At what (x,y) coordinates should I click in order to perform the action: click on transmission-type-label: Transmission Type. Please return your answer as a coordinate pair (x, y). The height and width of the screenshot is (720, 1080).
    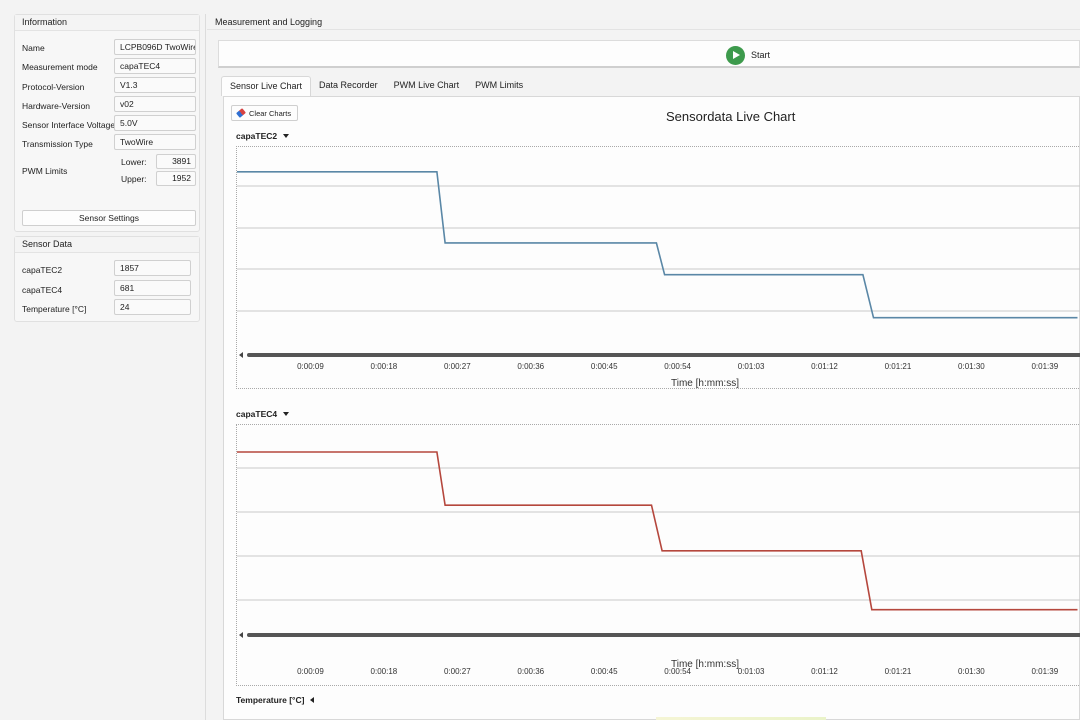
    Looking at the image, I should click on (57, 144).